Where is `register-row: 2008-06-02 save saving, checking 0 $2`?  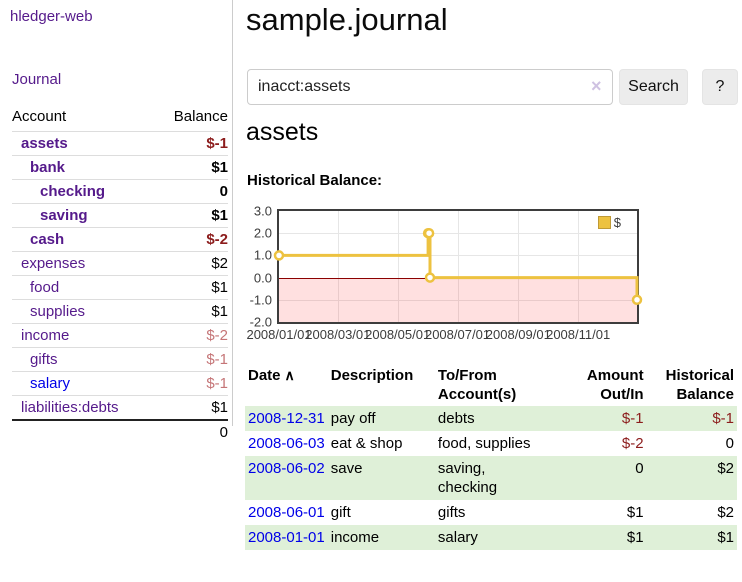 register-row: 2008-06-02 save saving, checking 0 $2 is located at coordinates (491, 478).